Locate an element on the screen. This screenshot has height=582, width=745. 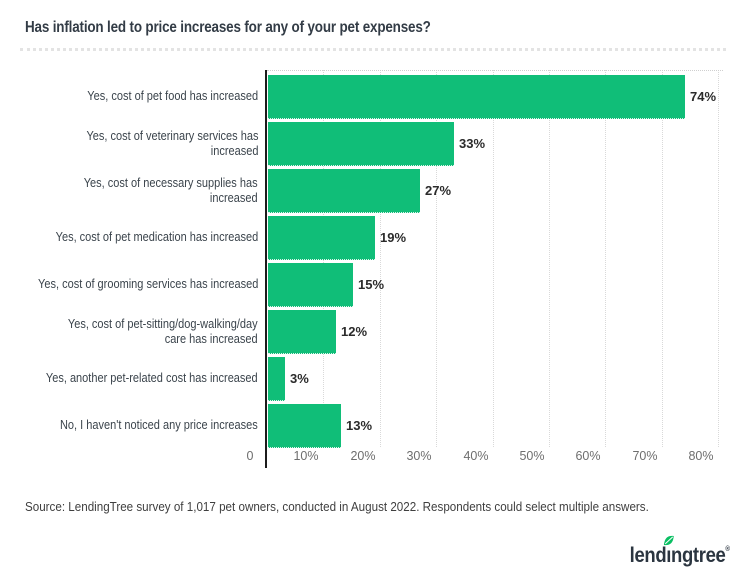
x-axis-tick-label: 20% is located at coordinates (363, 456).